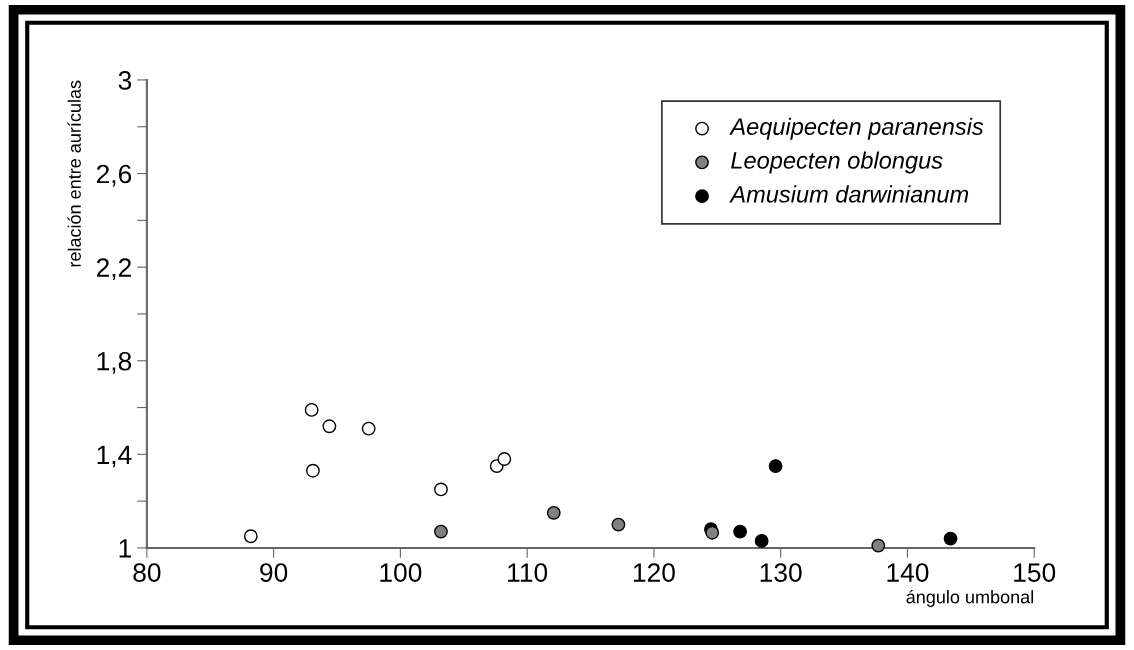  What do you see at coordinates (1035, 572) in the screenshot?
I see `x-tick-label: 150` at bounding box center [1035, 572].